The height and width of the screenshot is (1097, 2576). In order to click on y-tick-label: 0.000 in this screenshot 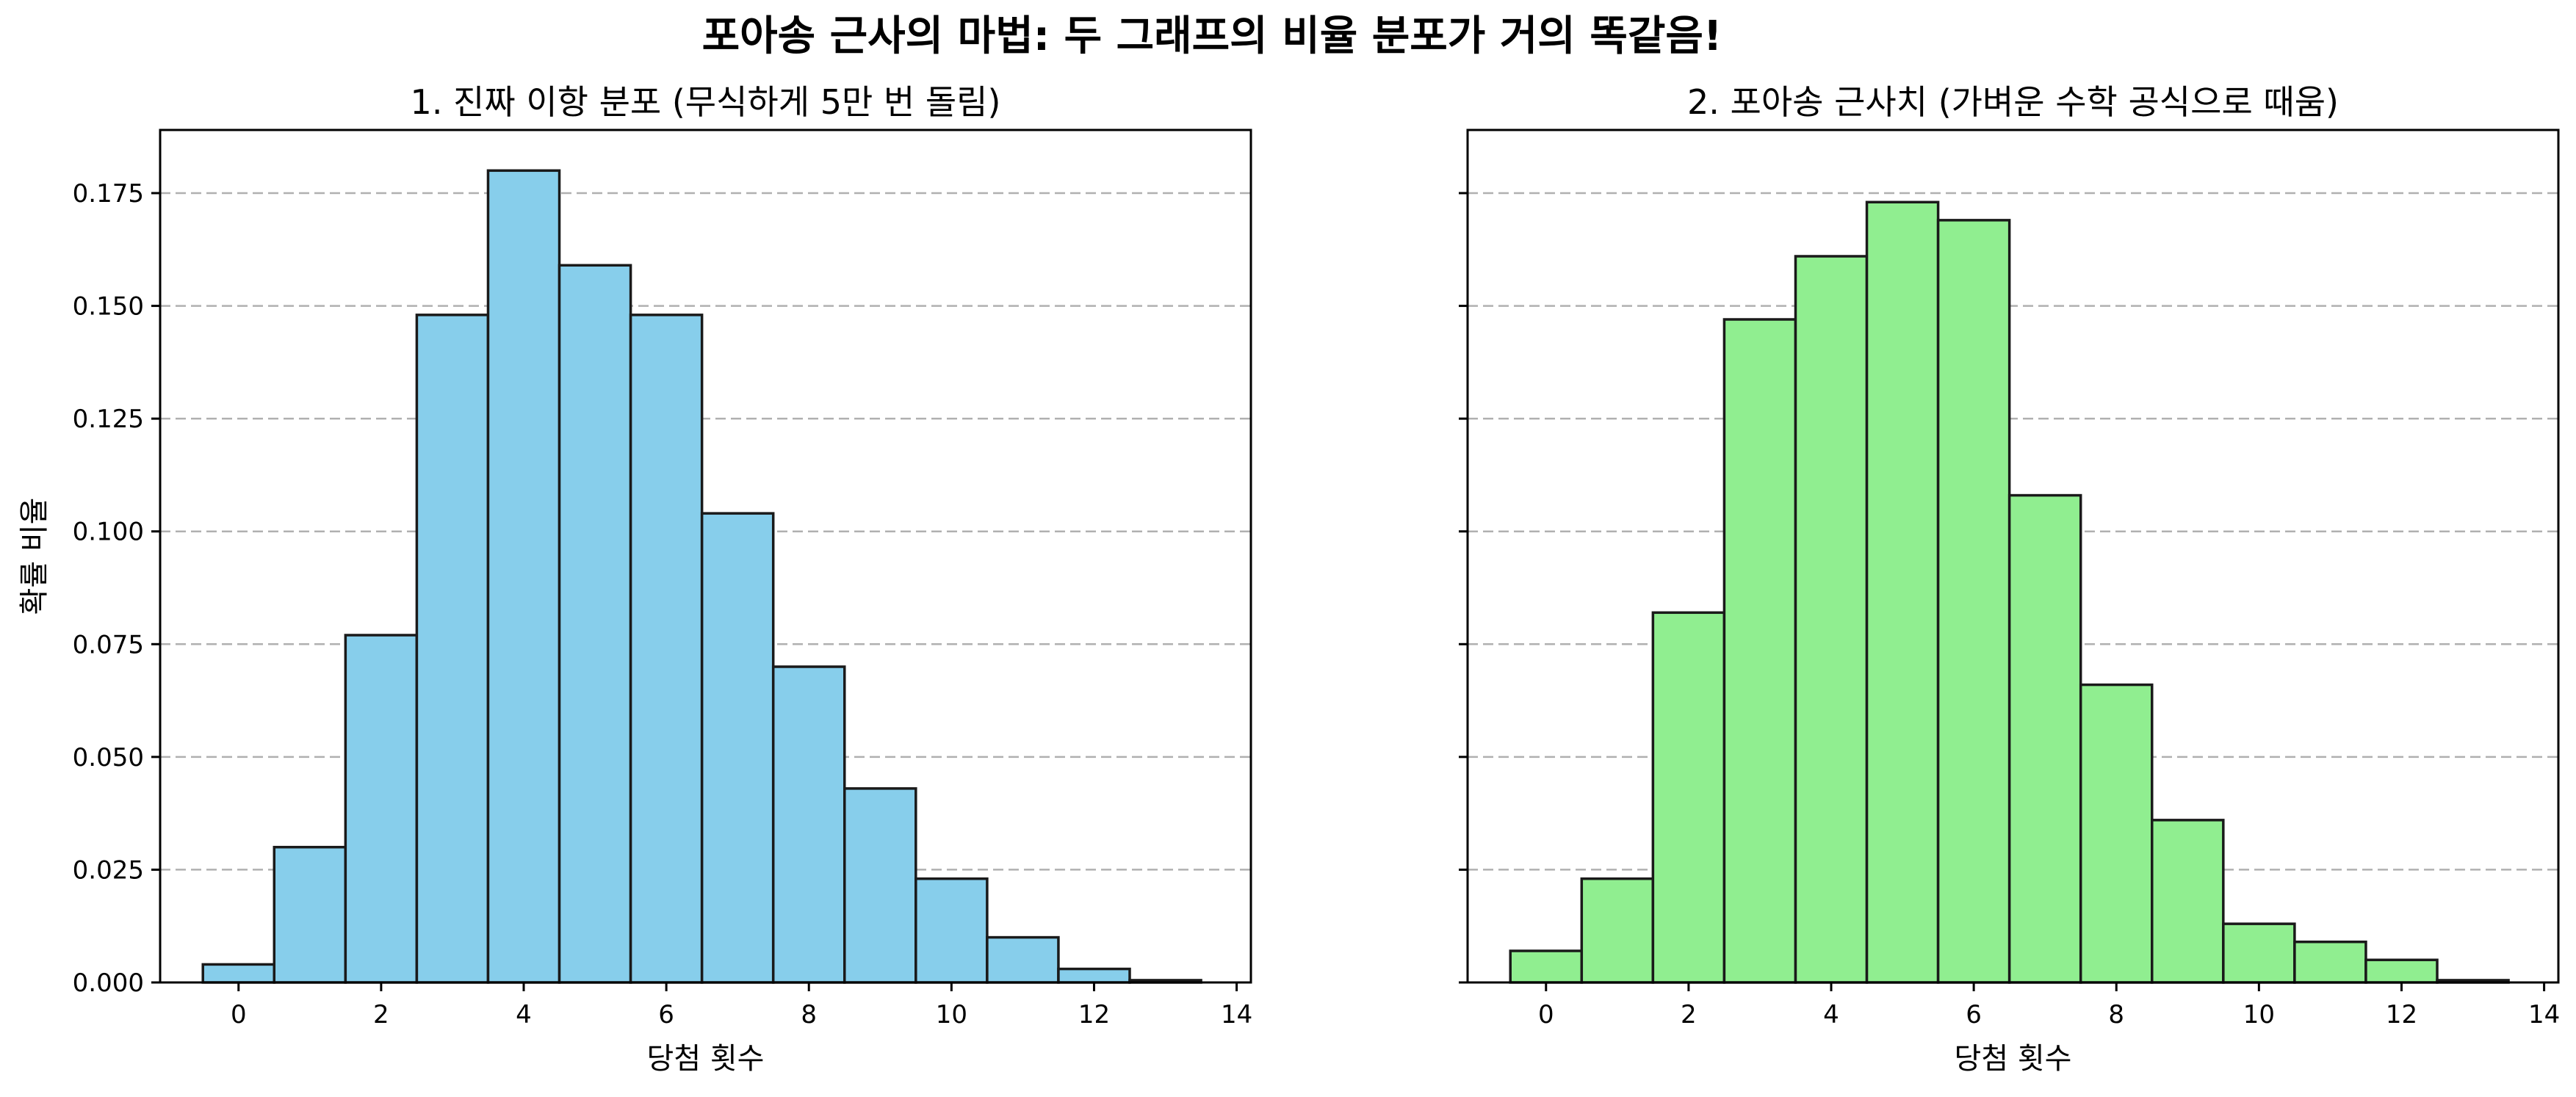, I will do `click(108, 983)`.